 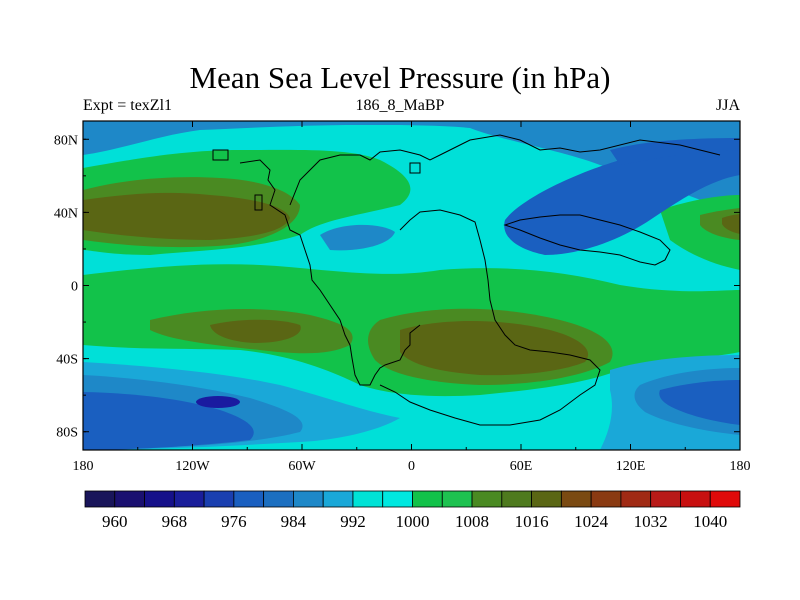 I want to click on field-southwest-deep-low, so click(x=218, y=402).